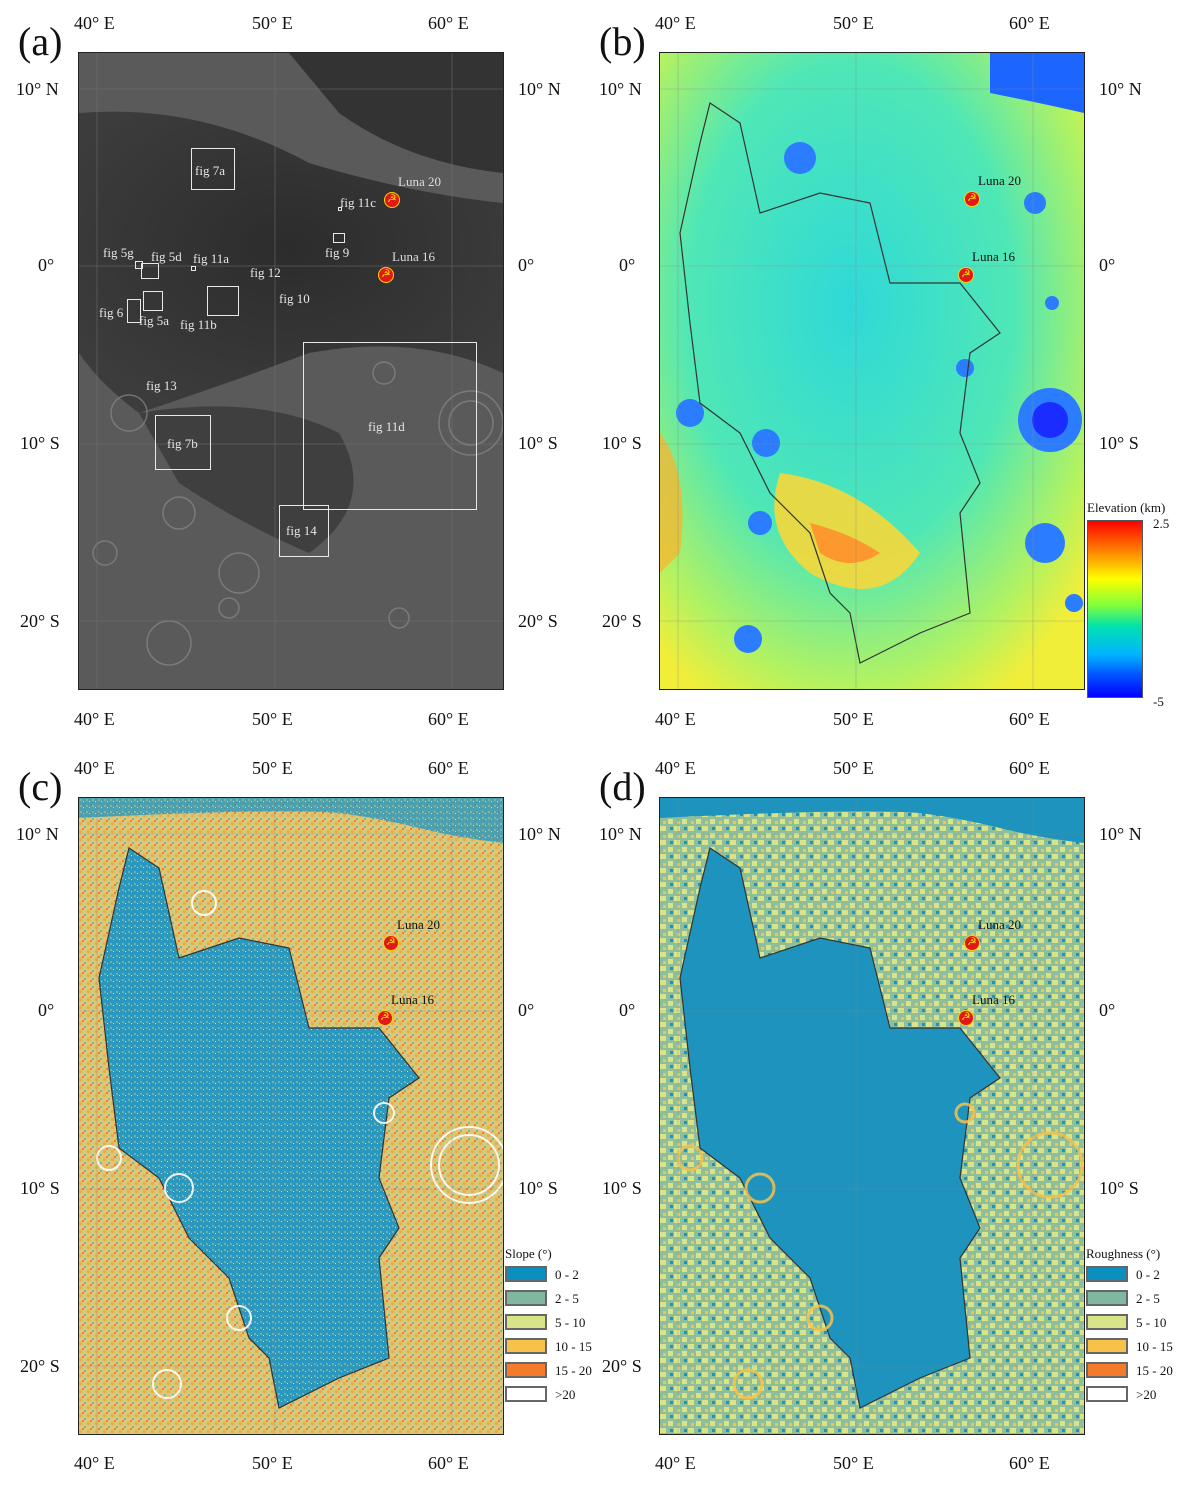 Image resolution: width=1198 pixels, height=1486 pixels. I want to click on figure-box-label: fig 12, so click(265, 272).